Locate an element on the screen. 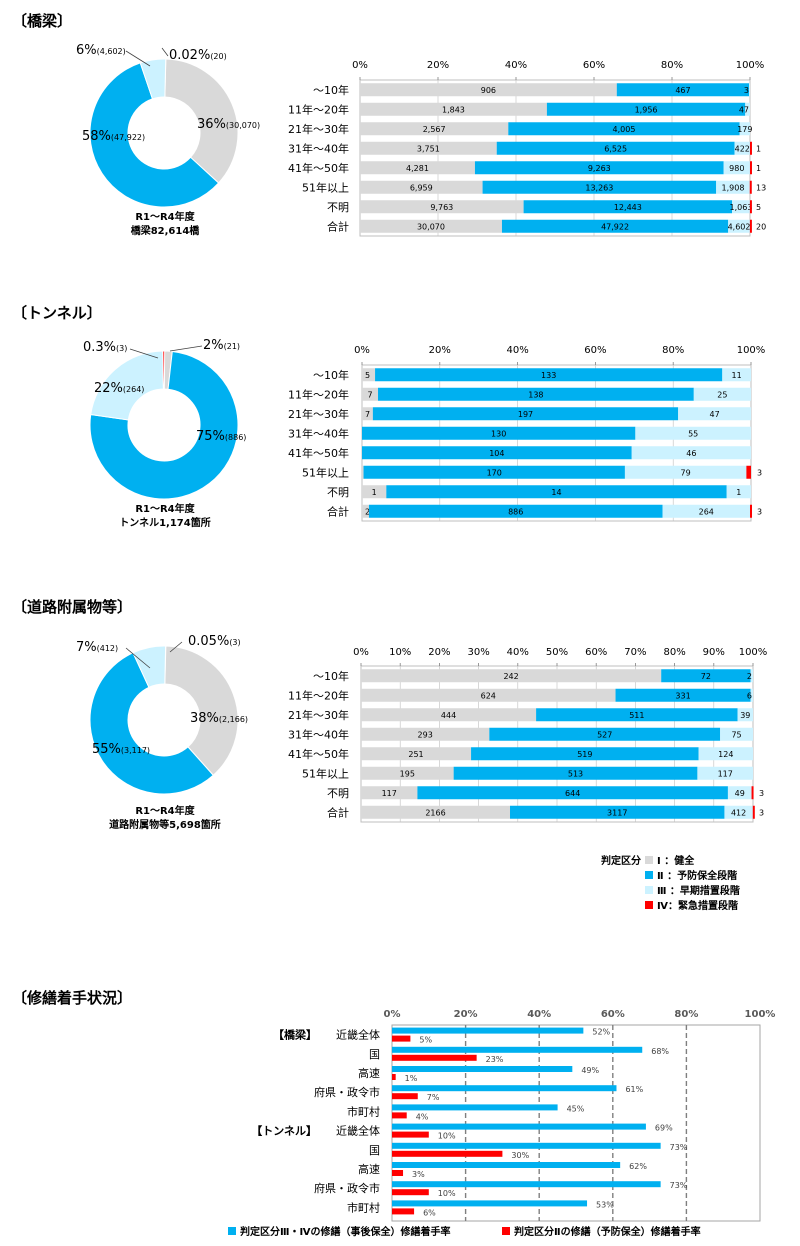  legend-swatch-iv is located at coordinates (649, 905).